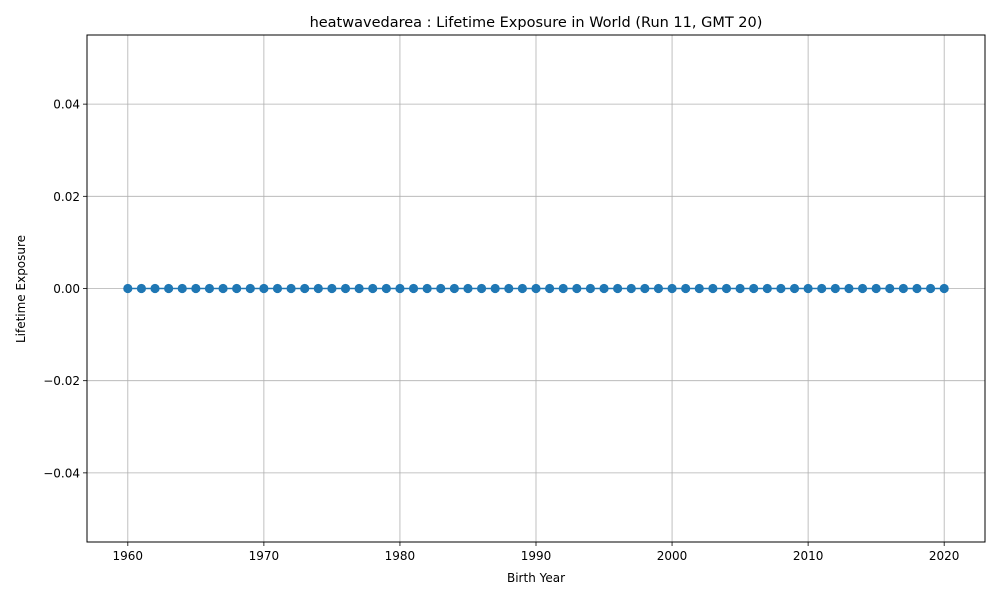 Image resolution: width=1000 pixels, height=604 pixels. I want to click on y-tick-label: 0.04, so click(66, 105).